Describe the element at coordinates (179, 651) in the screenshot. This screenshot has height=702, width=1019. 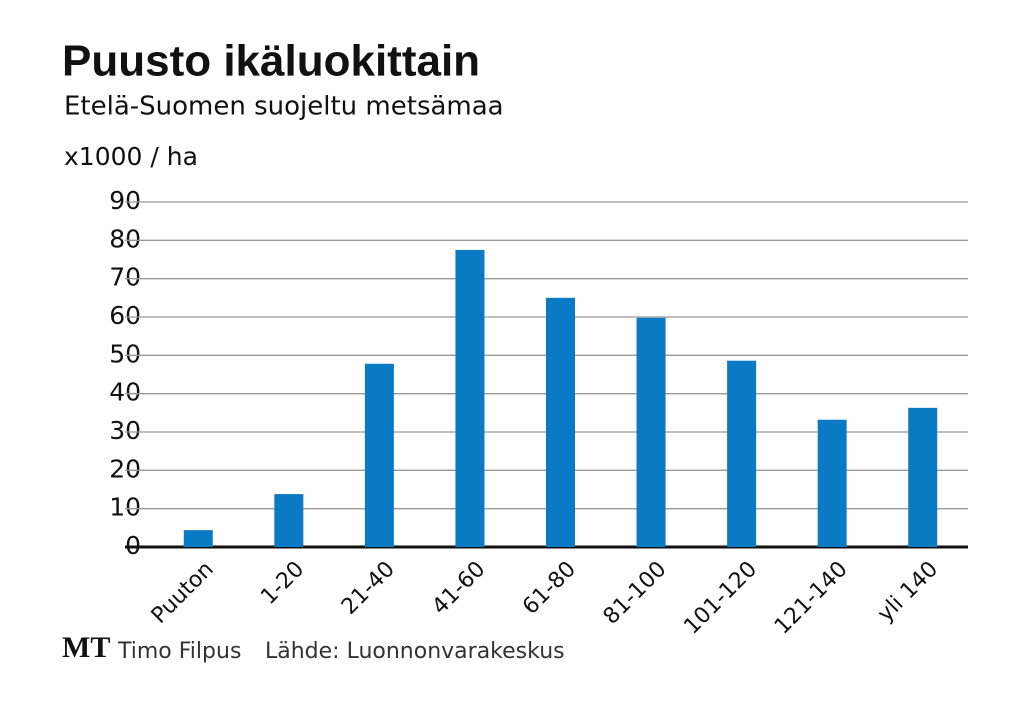
I see `author: Timo Filpus` at that location.